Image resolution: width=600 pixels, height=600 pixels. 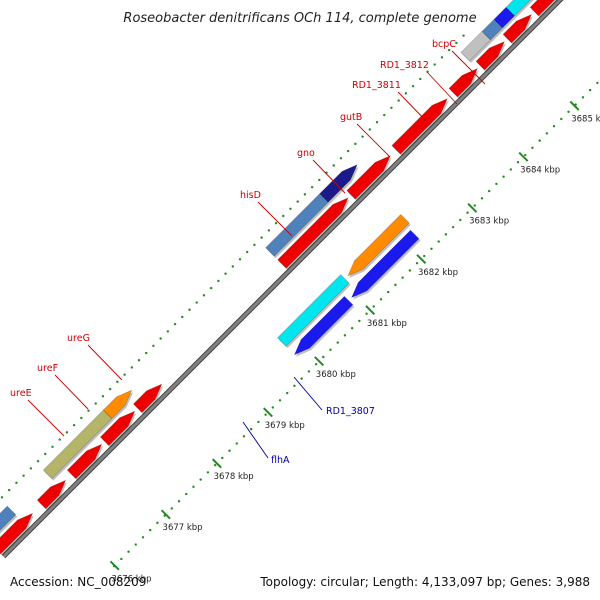 I want to click on gene-label-uref: ureF, so click(x=47, y=368).